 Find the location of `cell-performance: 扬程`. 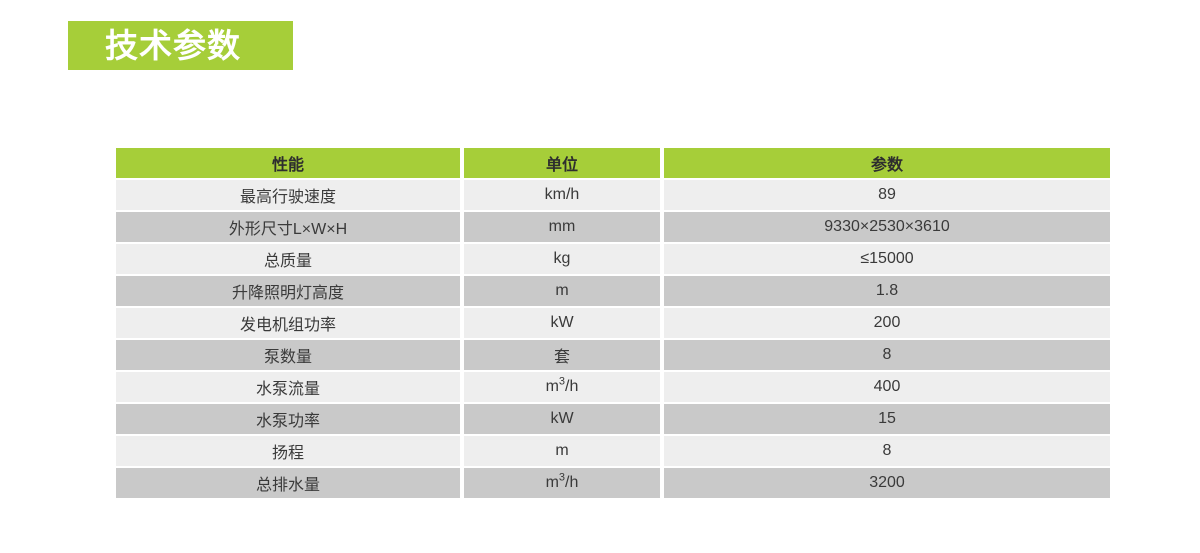

cell-performance: 扬程 is located at coordinates (288, 451).